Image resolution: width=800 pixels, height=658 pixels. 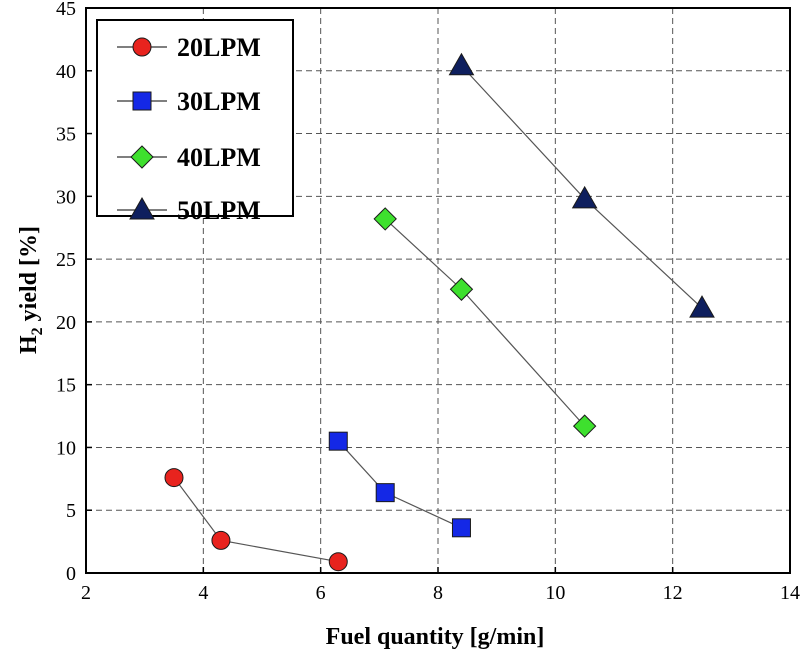 I want to click on legend-box, so click(x=195, y=118).